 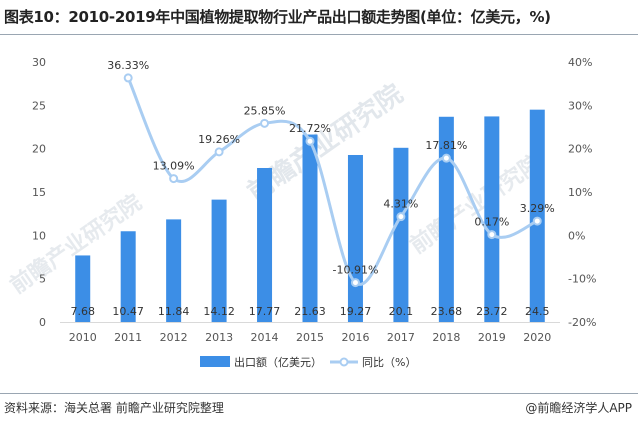 What do you see at coordinates (128, 311) in the screenshot?
I see `bar-value-label: 10.47` at bounding box center [128, 311].